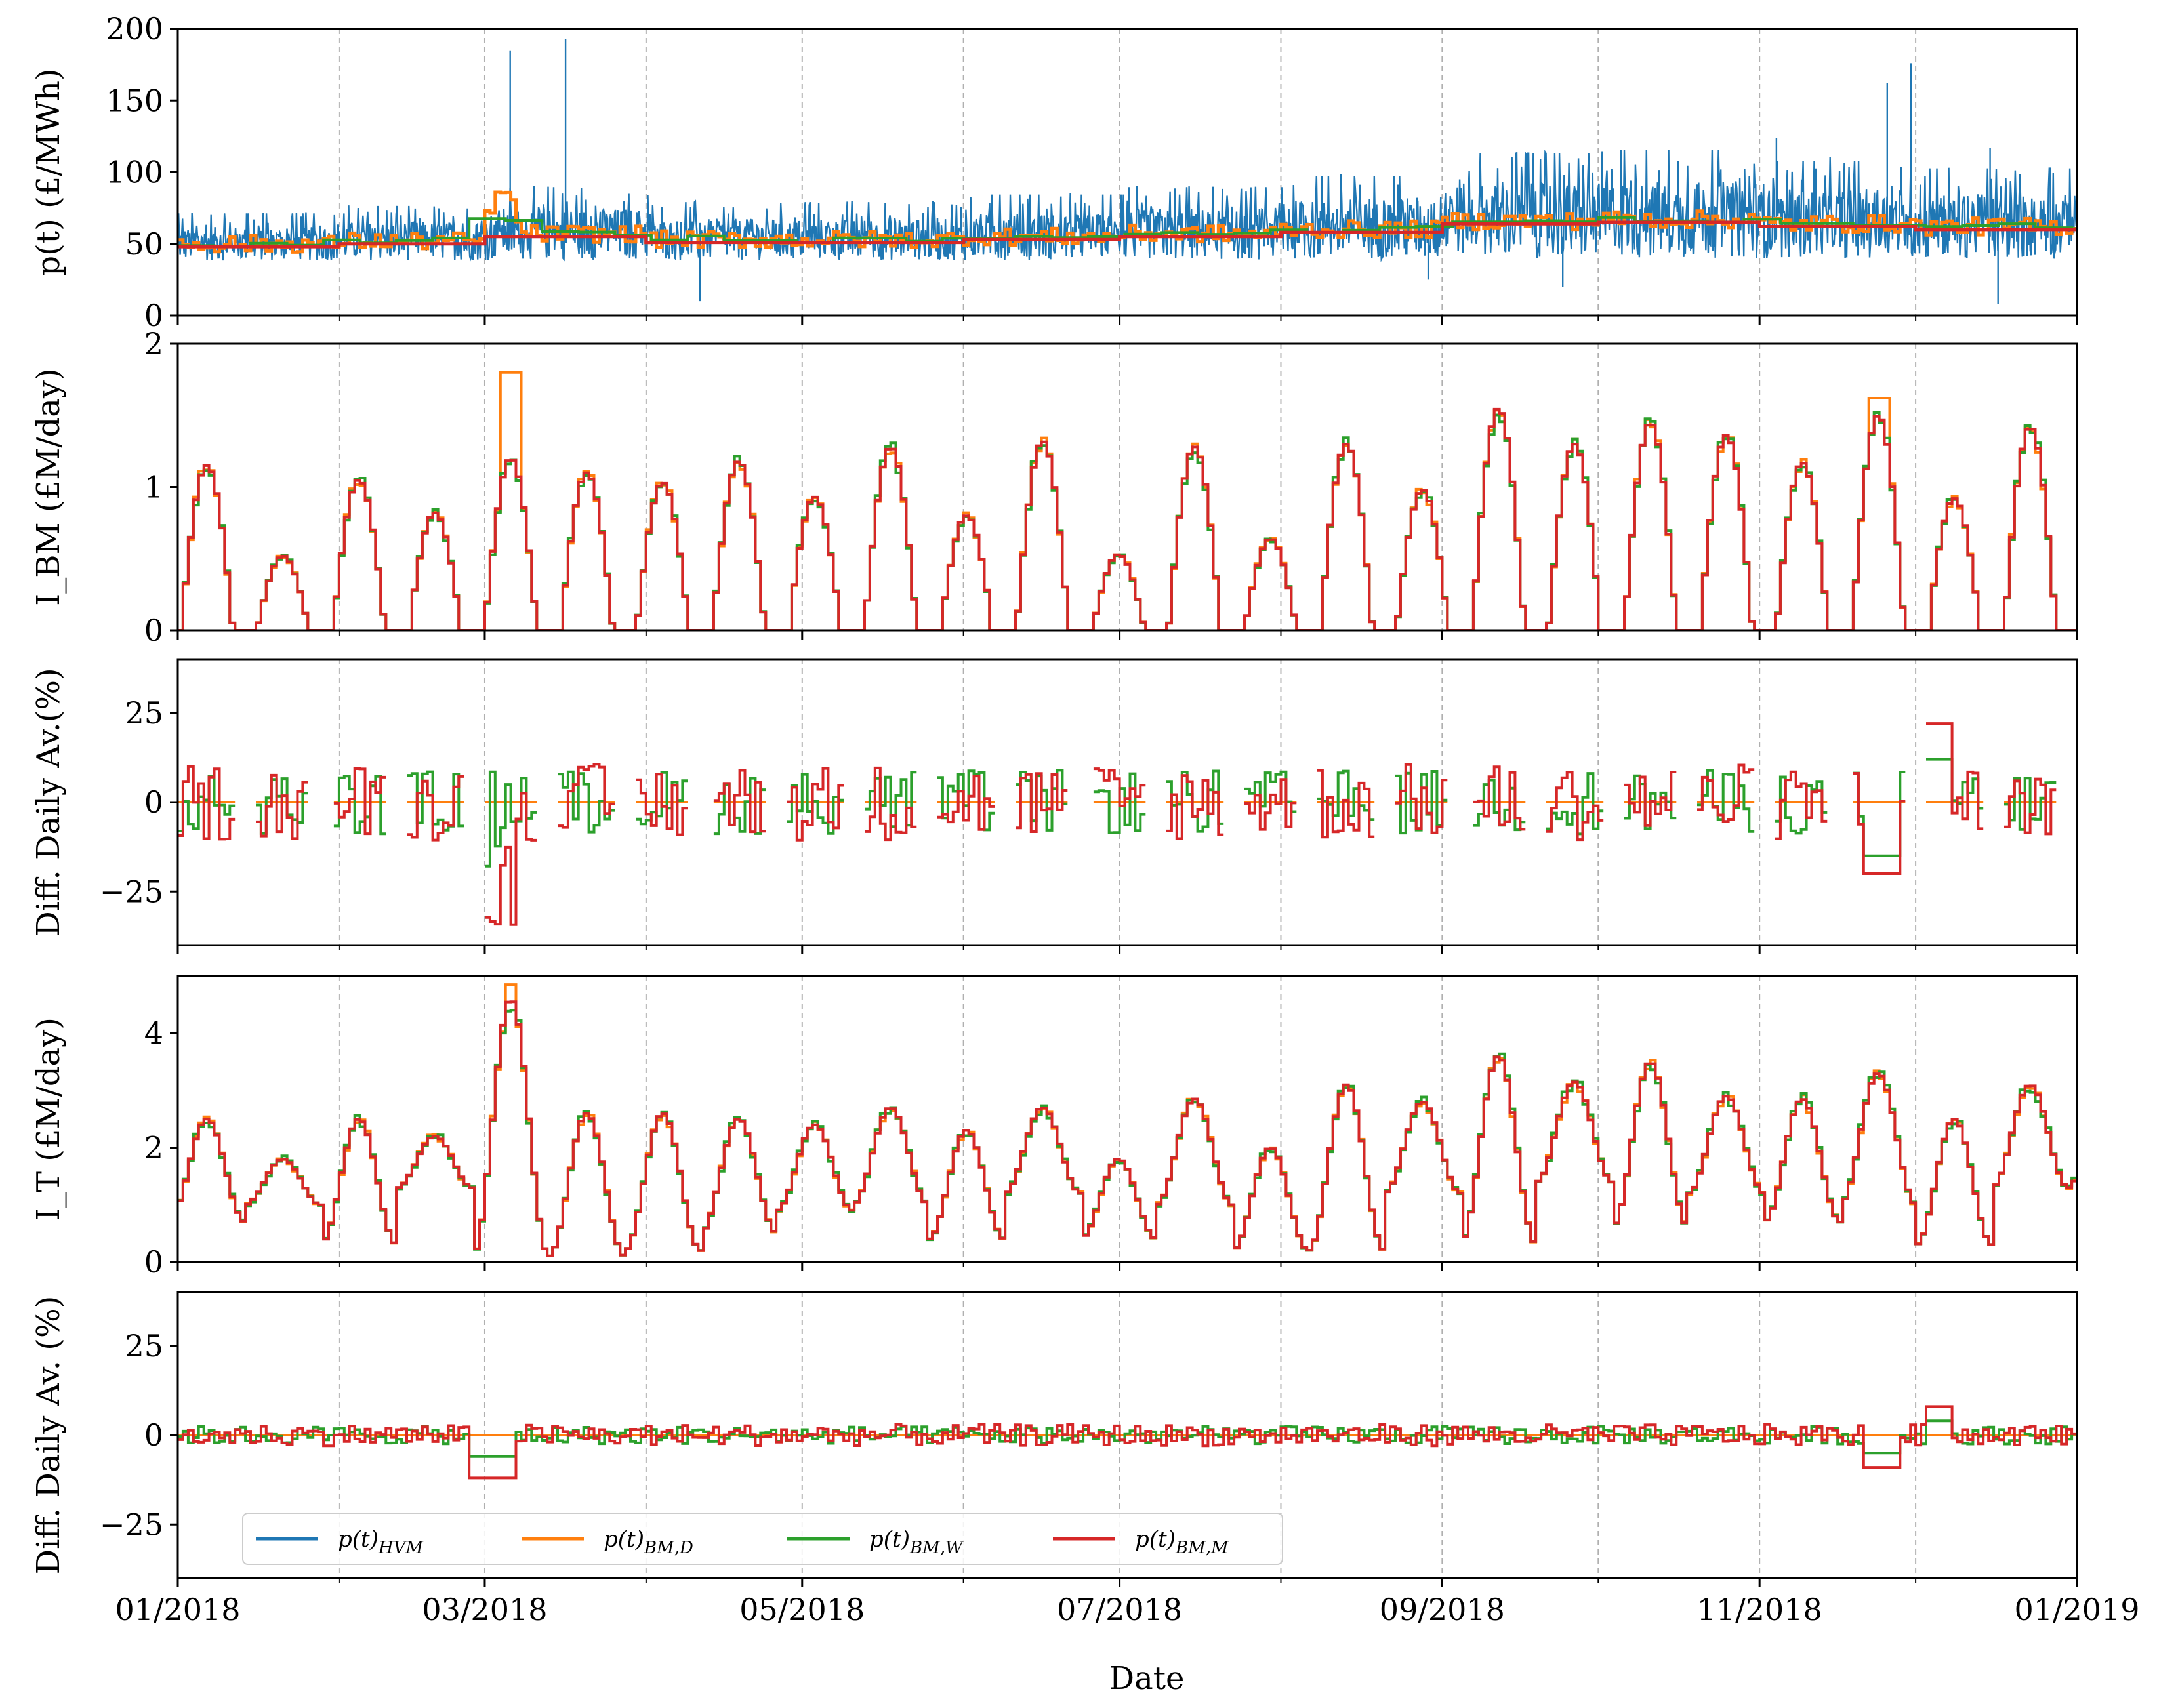 The image size is (2157, 1708). Describe the element at coordinates (916, 1542) in the screenshot. I see `legend-label: p(t)BM,W` at that location.